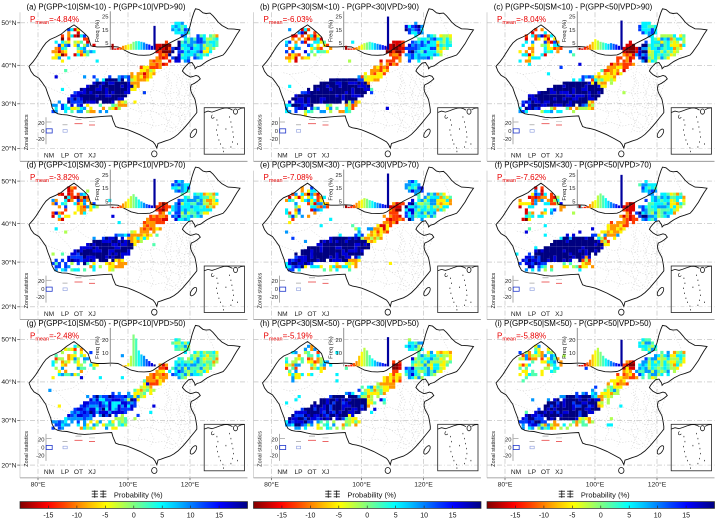 Image resolution: width=722 pixels, height=531 pixels. I want to click on svg-text: 80°E, so click(38, 484).